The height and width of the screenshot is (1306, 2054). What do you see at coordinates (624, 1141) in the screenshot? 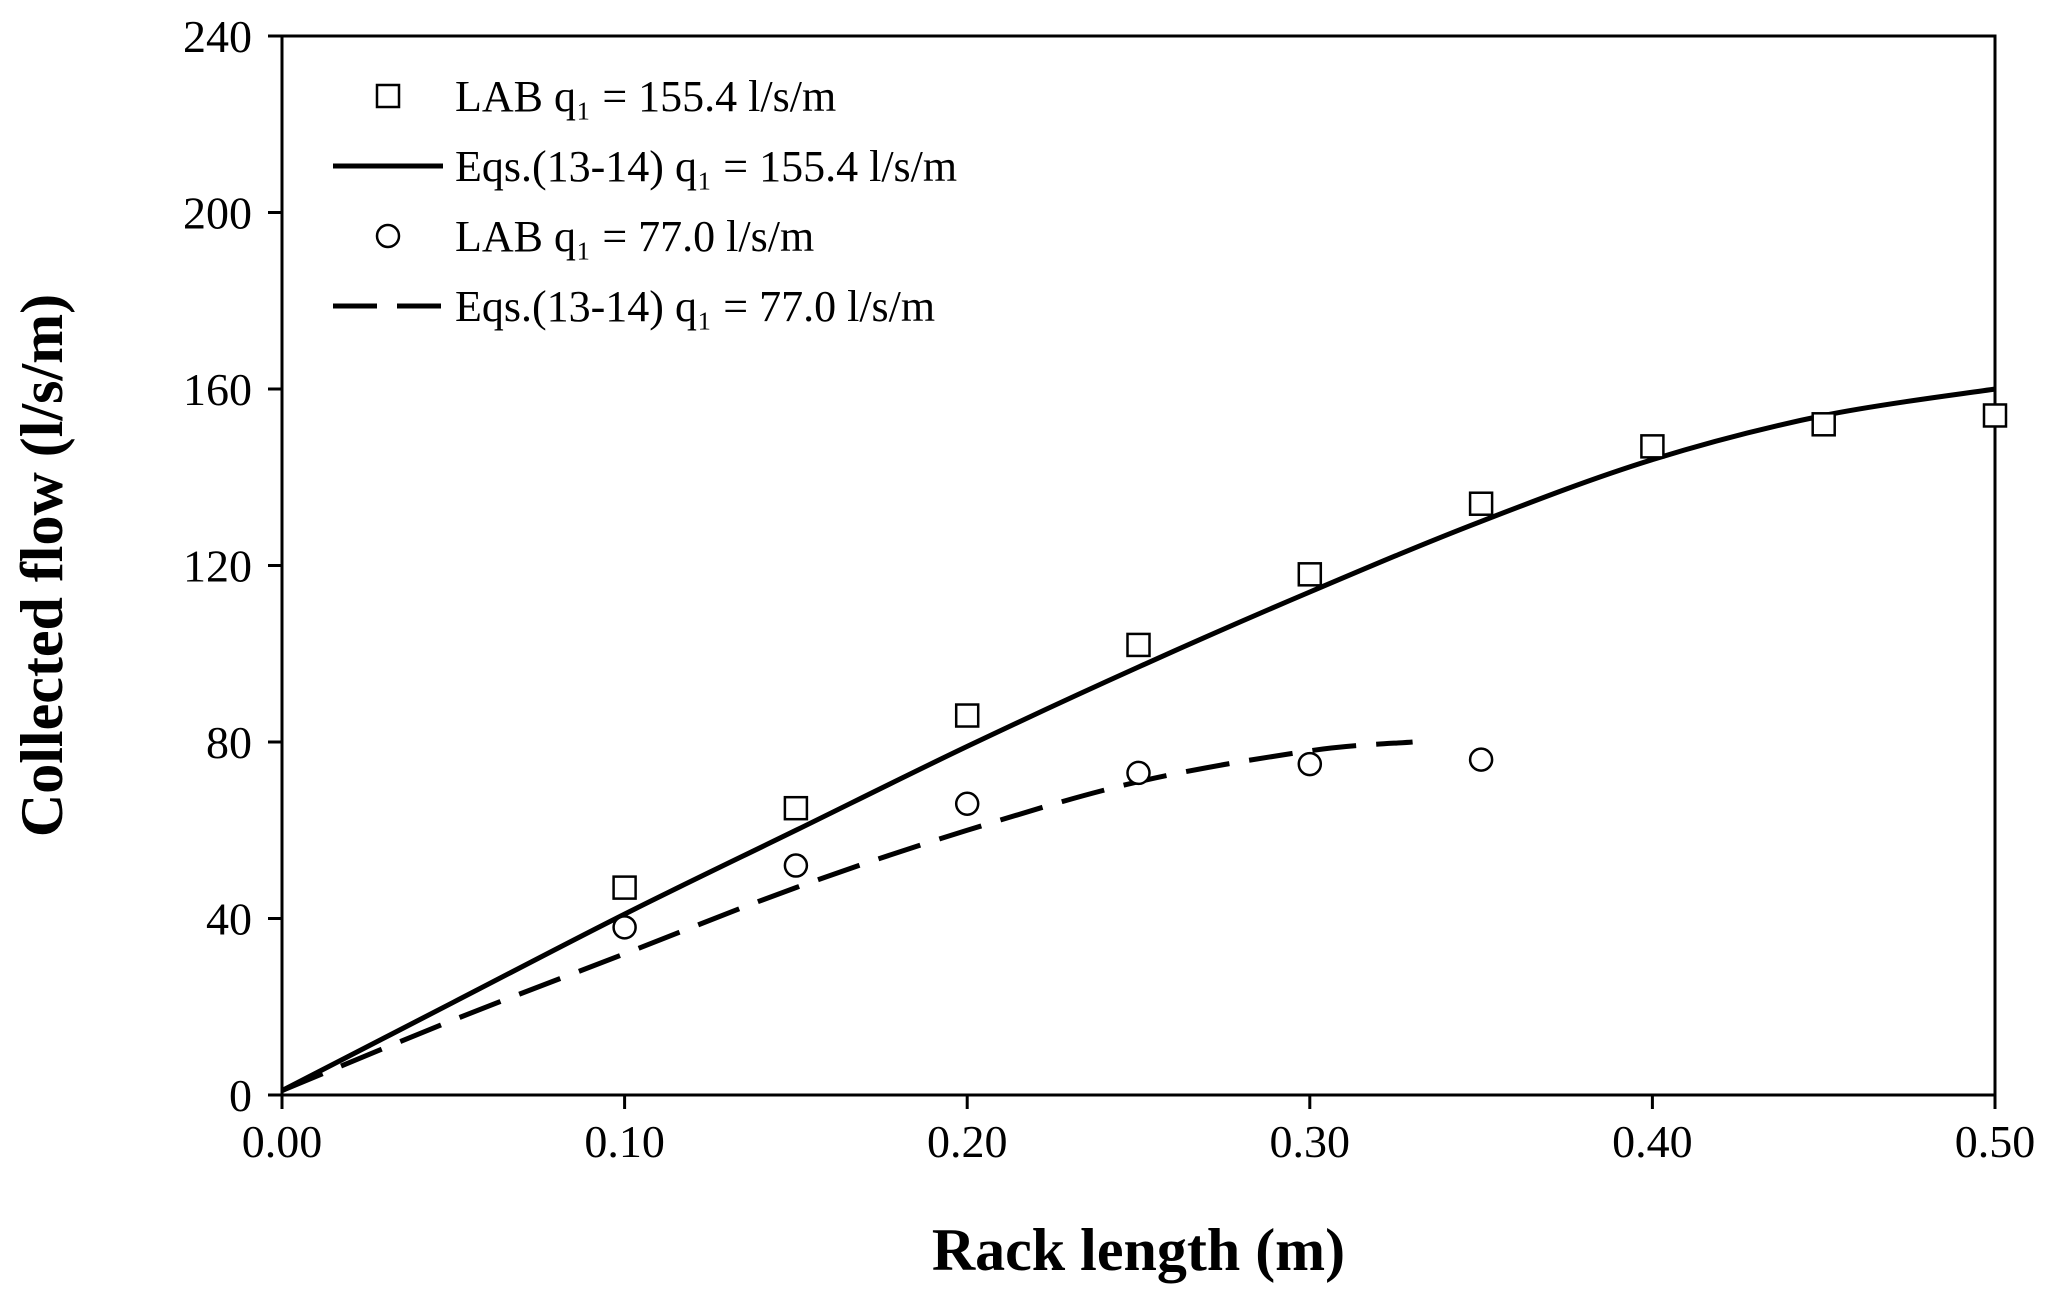
I see `x-tick-label: 0.10` at bounding box center [624, 1141].